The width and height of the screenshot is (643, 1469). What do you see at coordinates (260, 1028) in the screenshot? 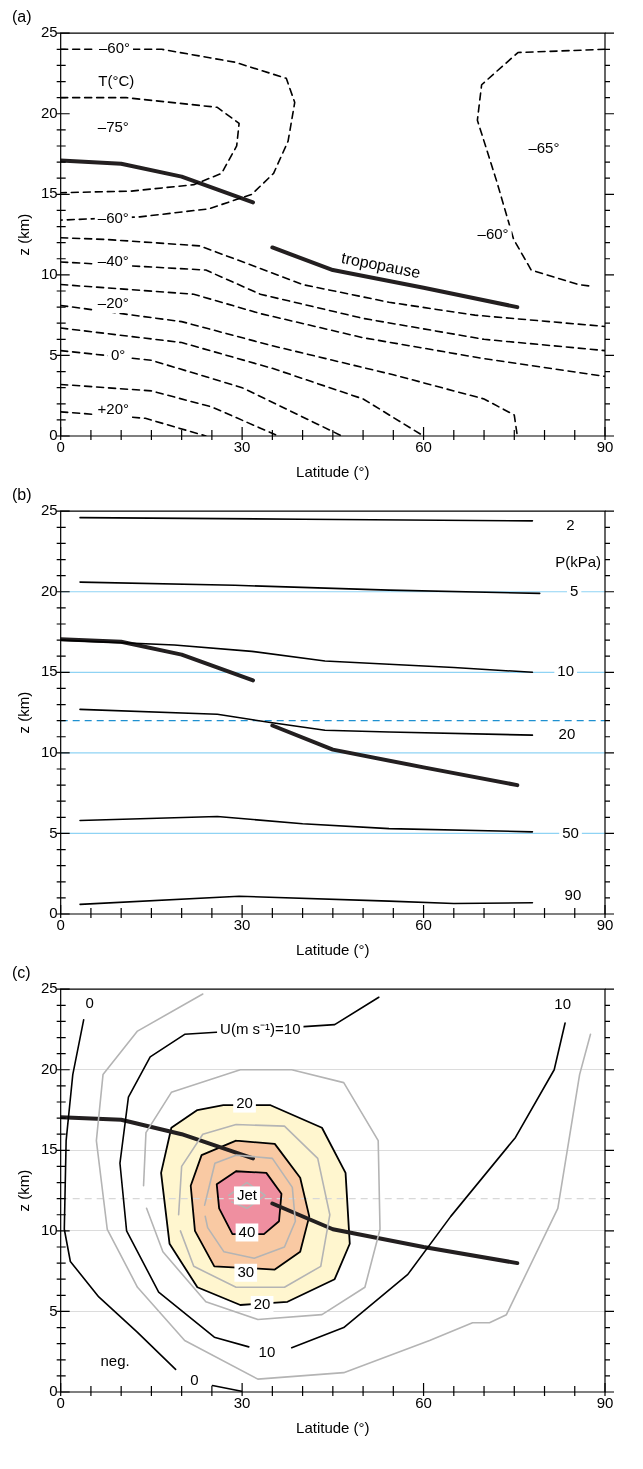
I see `annotation: U(m s⁻¹)=10` at bounding box center [260, 1028].